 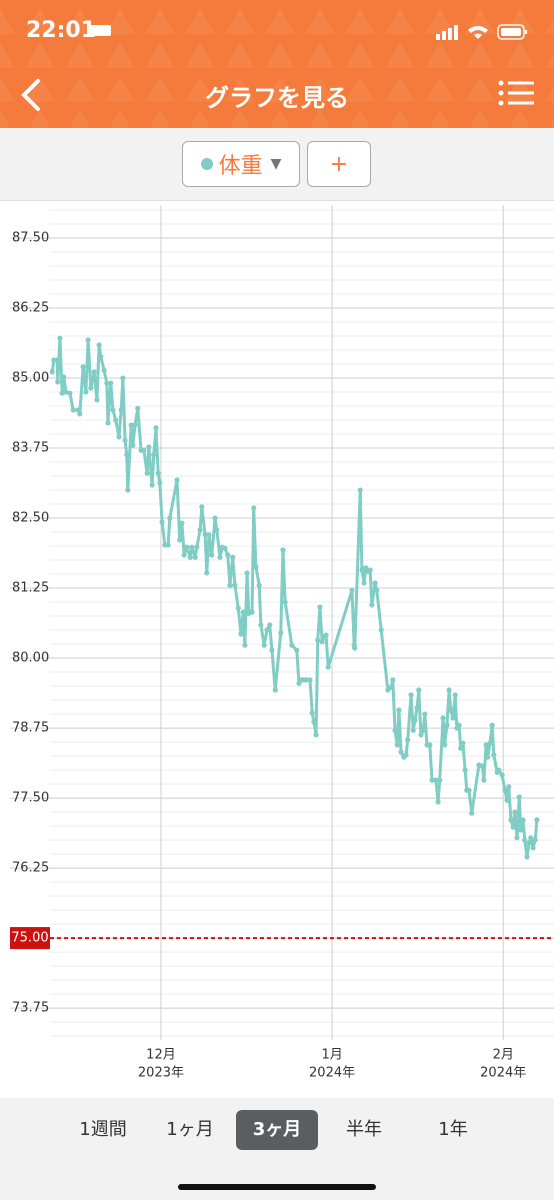 I want to click on x-tick-label: 2月, so click(x=503, y=1055).